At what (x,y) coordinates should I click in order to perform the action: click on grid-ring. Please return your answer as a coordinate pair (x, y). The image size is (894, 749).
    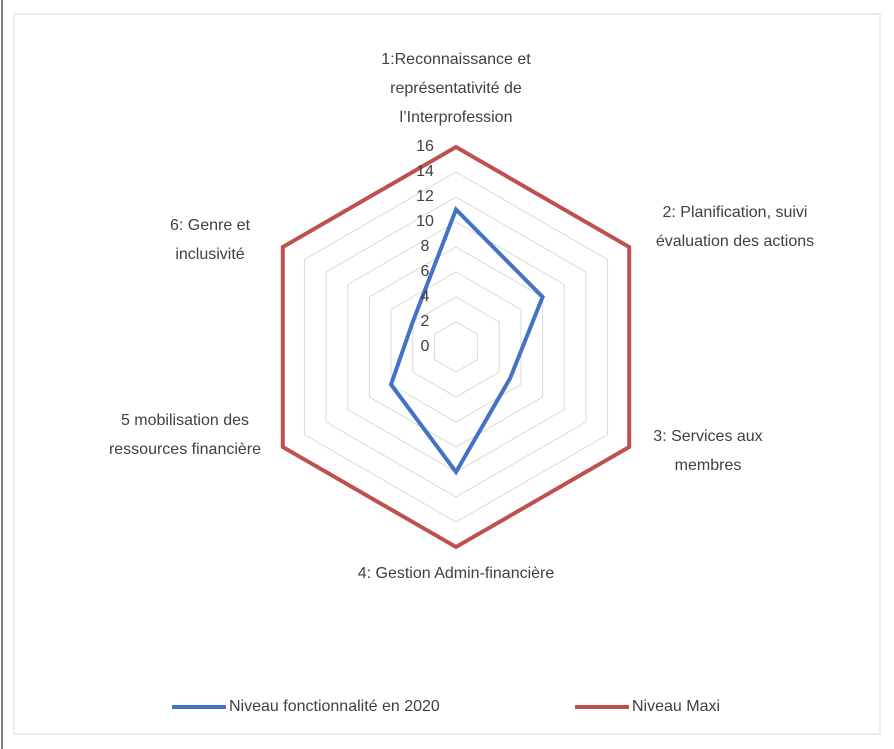
    Looking at the image, I should click on (456, 347).